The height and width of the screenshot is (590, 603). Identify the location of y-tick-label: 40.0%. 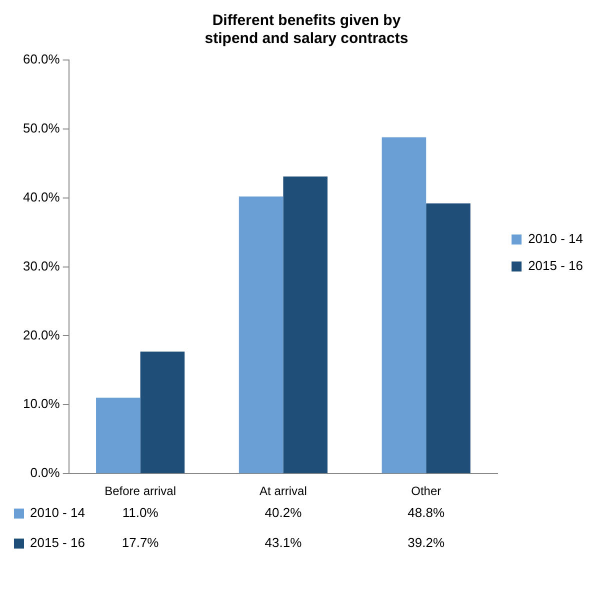
(41, 196).